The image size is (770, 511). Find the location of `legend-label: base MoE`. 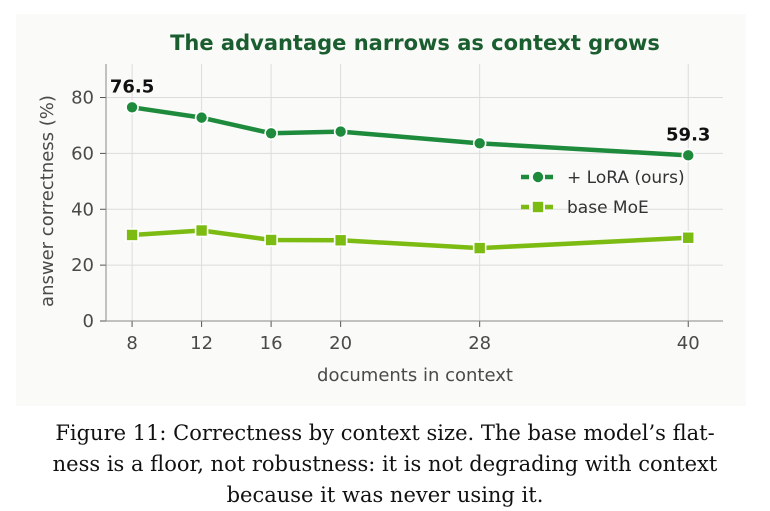

legend-label: base MoE is located at coordinates (608, 208).